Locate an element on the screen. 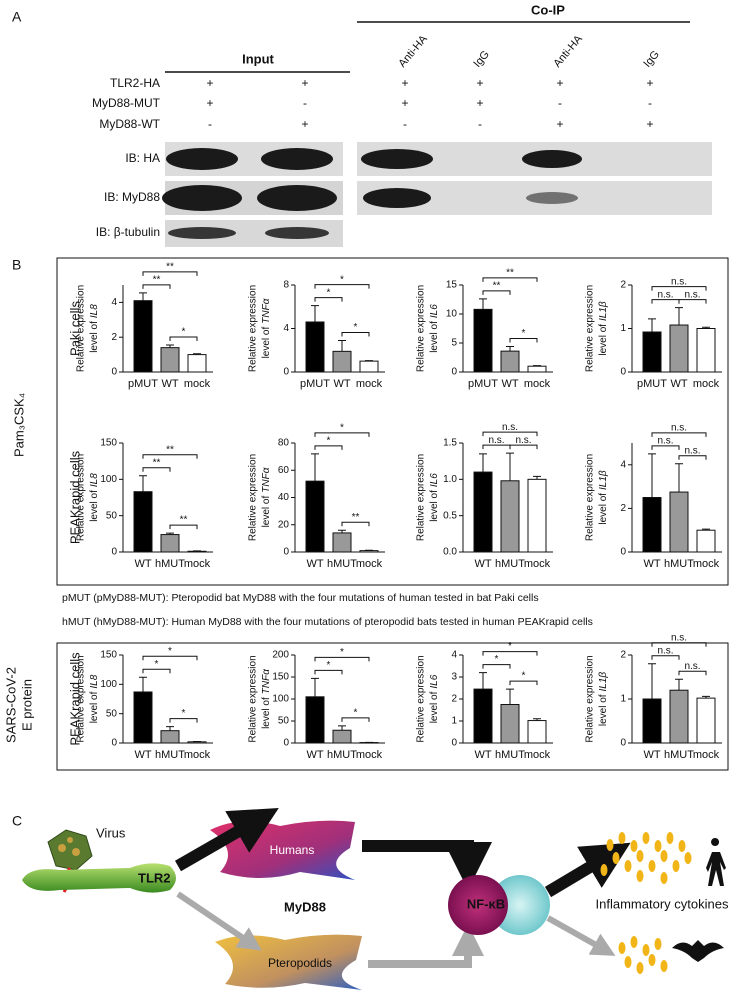 The height and width of the screenshot is (992, 737). row-label: MyD88-WT is located at coordinates (129, 124).